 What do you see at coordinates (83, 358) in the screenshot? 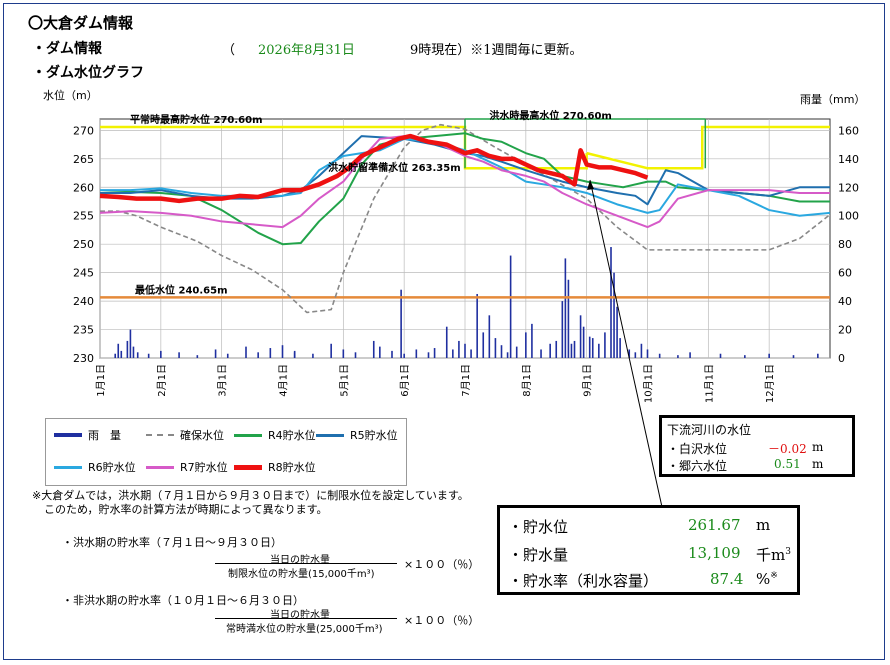
I see `y-tick-label: 230` at bounding box center [83, 358].